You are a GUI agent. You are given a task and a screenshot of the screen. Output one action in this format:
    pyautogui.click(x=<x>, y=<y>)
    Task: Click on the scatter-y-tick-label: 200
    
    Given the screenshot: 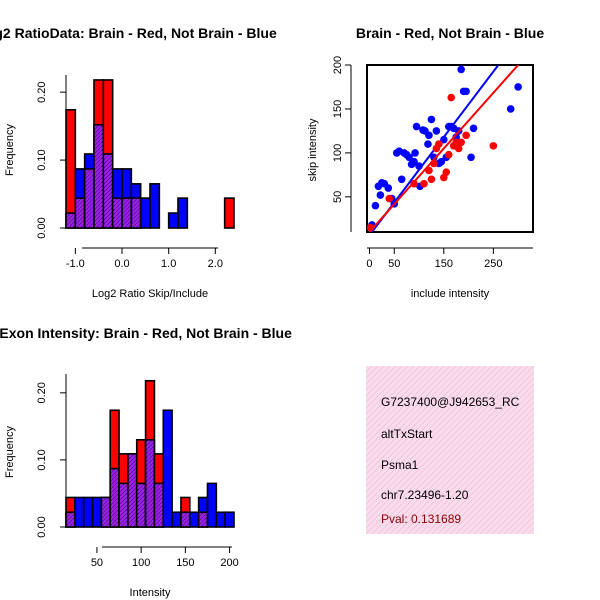 What is the action you would take?
    pyautogui.click(x=338, y=65)
    